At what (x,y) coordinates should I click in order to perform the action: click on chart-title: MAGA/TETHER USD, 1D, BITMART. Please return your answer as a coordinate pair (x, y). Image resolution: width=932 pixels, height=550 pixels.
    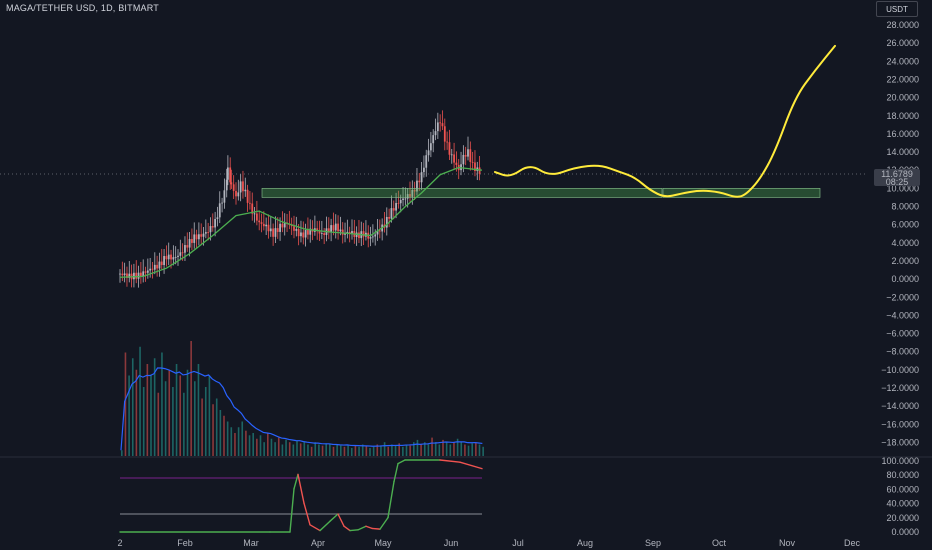
    Looking at the image, I should click on (82, 8).